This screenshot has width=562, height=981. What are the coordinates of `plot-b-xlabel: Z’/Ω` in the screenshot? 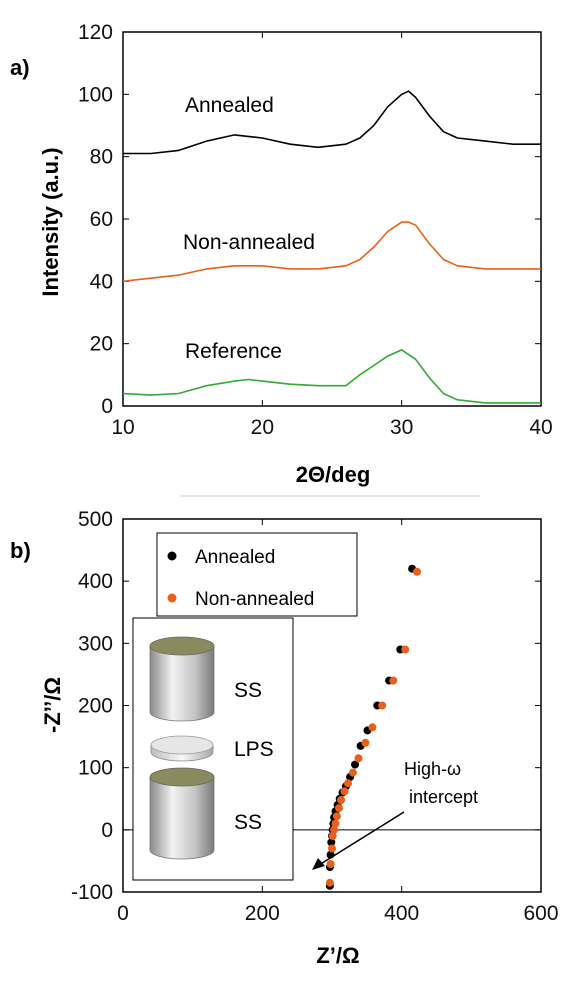 It's located at (337, 955).